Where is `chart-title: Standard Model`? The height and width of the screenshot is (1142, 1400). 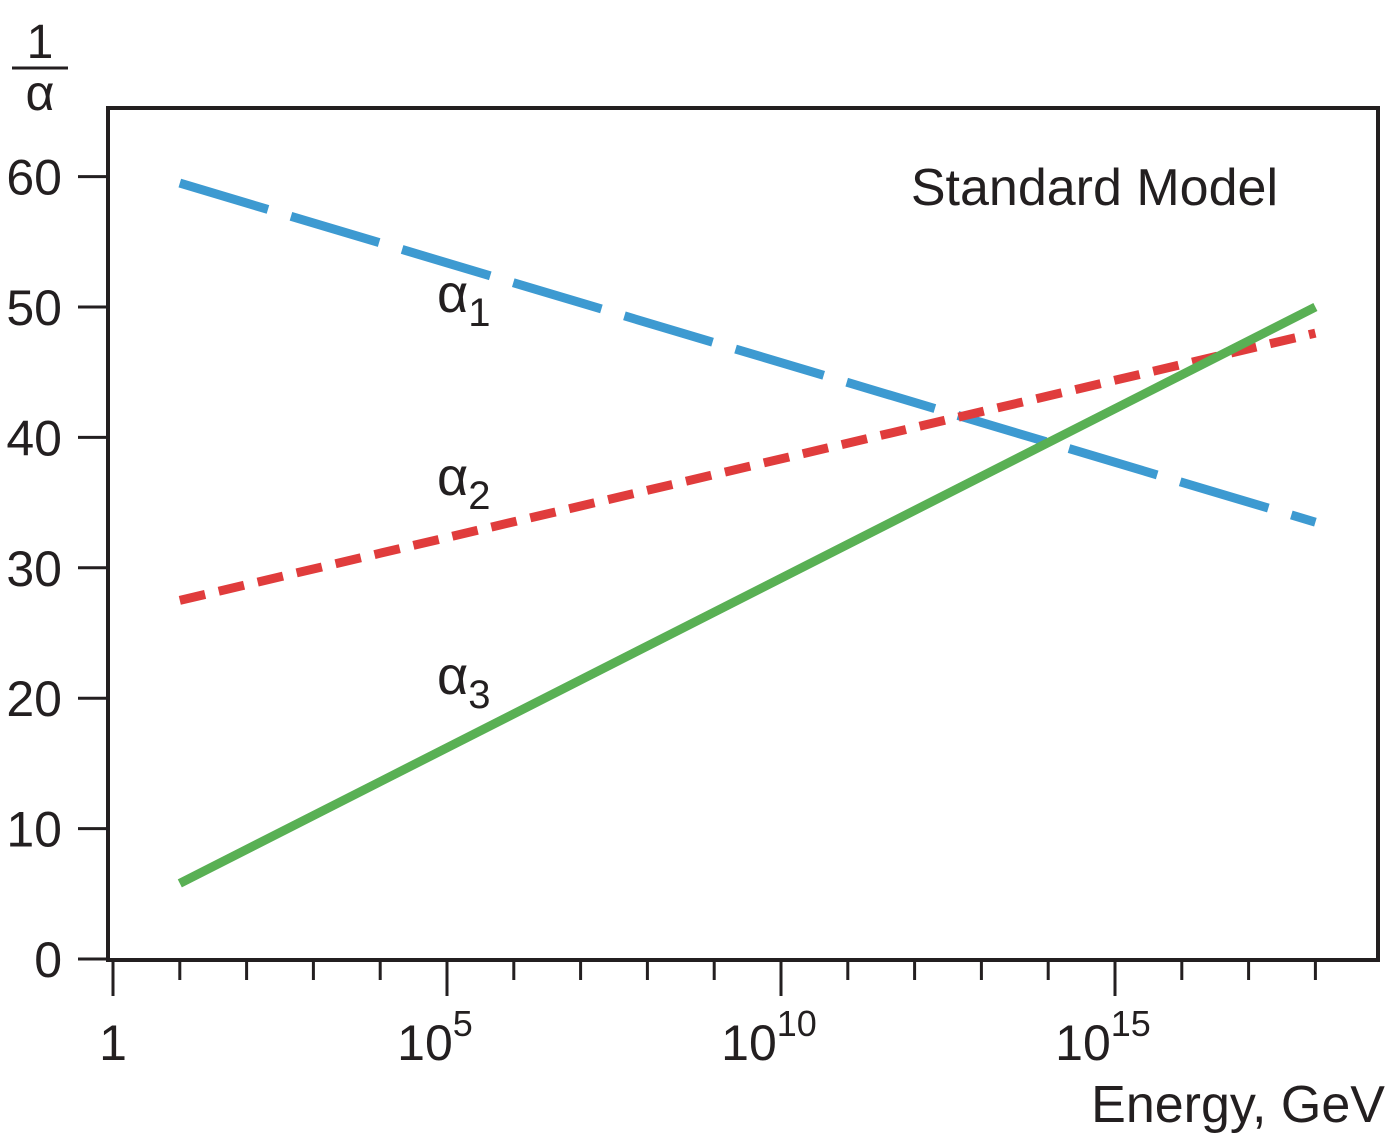 chart-title: Standard Model is located at coordinates (1094, 188).